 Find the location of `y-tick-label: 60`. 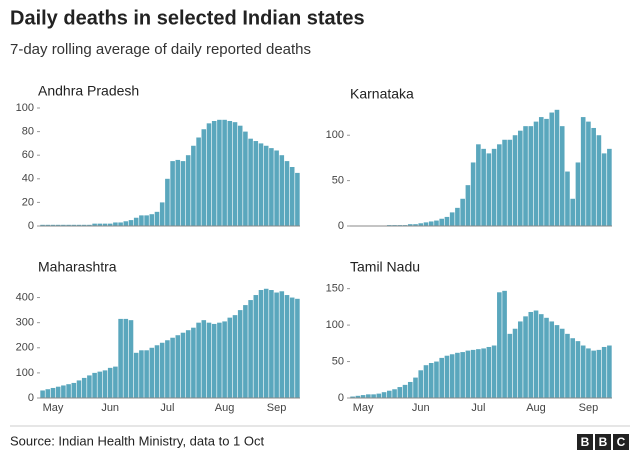

y-tick-label: 60 is located at coordinates (28, 155).